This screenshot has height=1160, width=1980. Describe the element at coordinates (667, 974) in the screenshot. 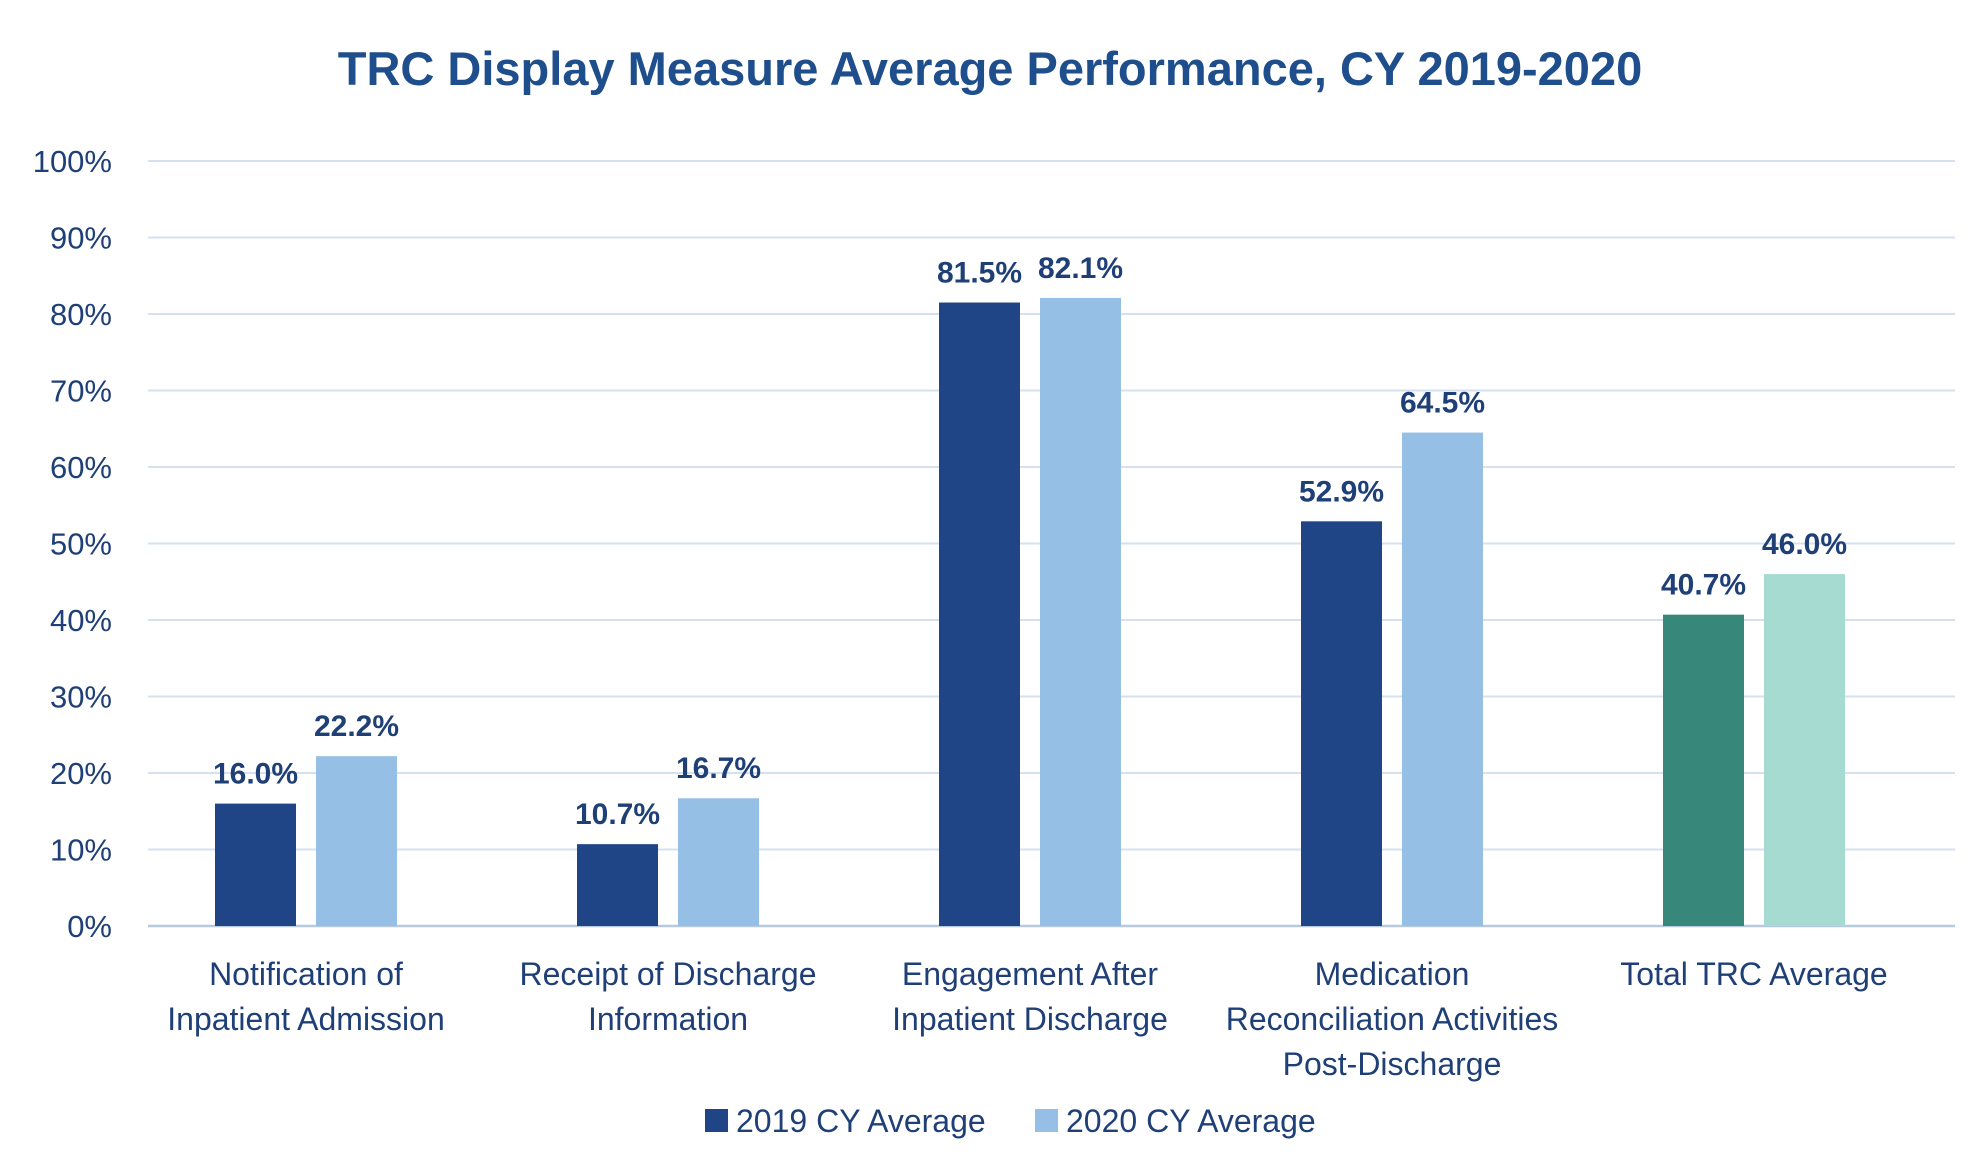

I see `category-label: Receipt of Discharge` at that location.